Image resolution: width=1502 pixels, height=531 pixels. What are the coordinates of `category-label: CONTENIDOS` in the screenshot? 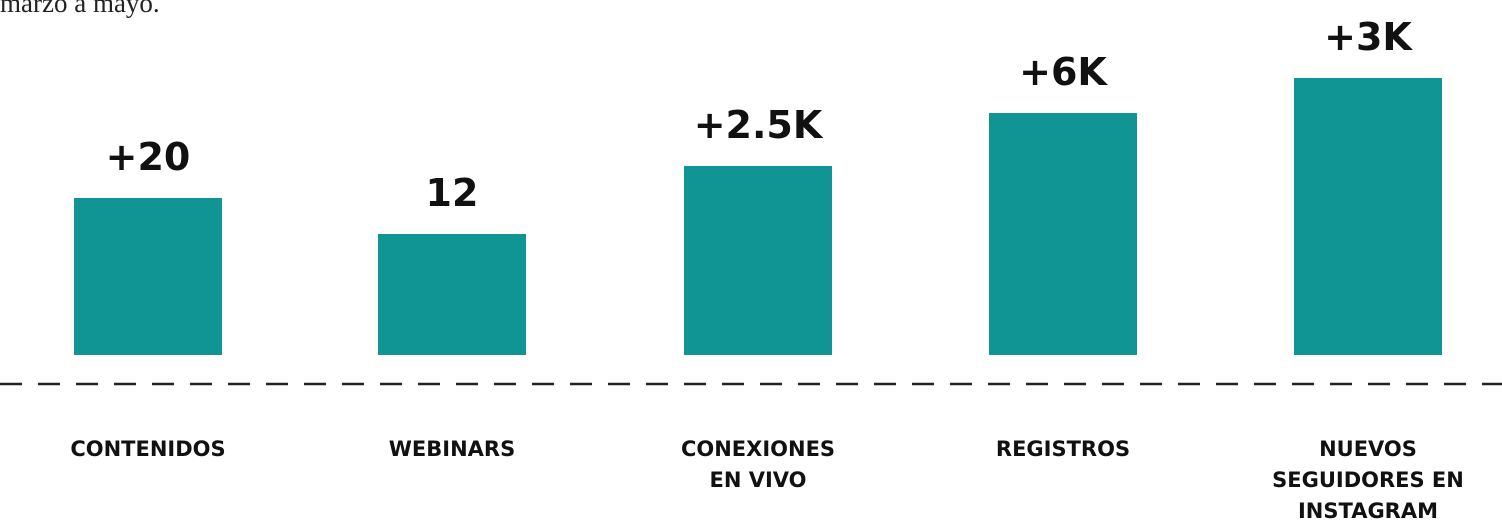 It's located at (147, 449).